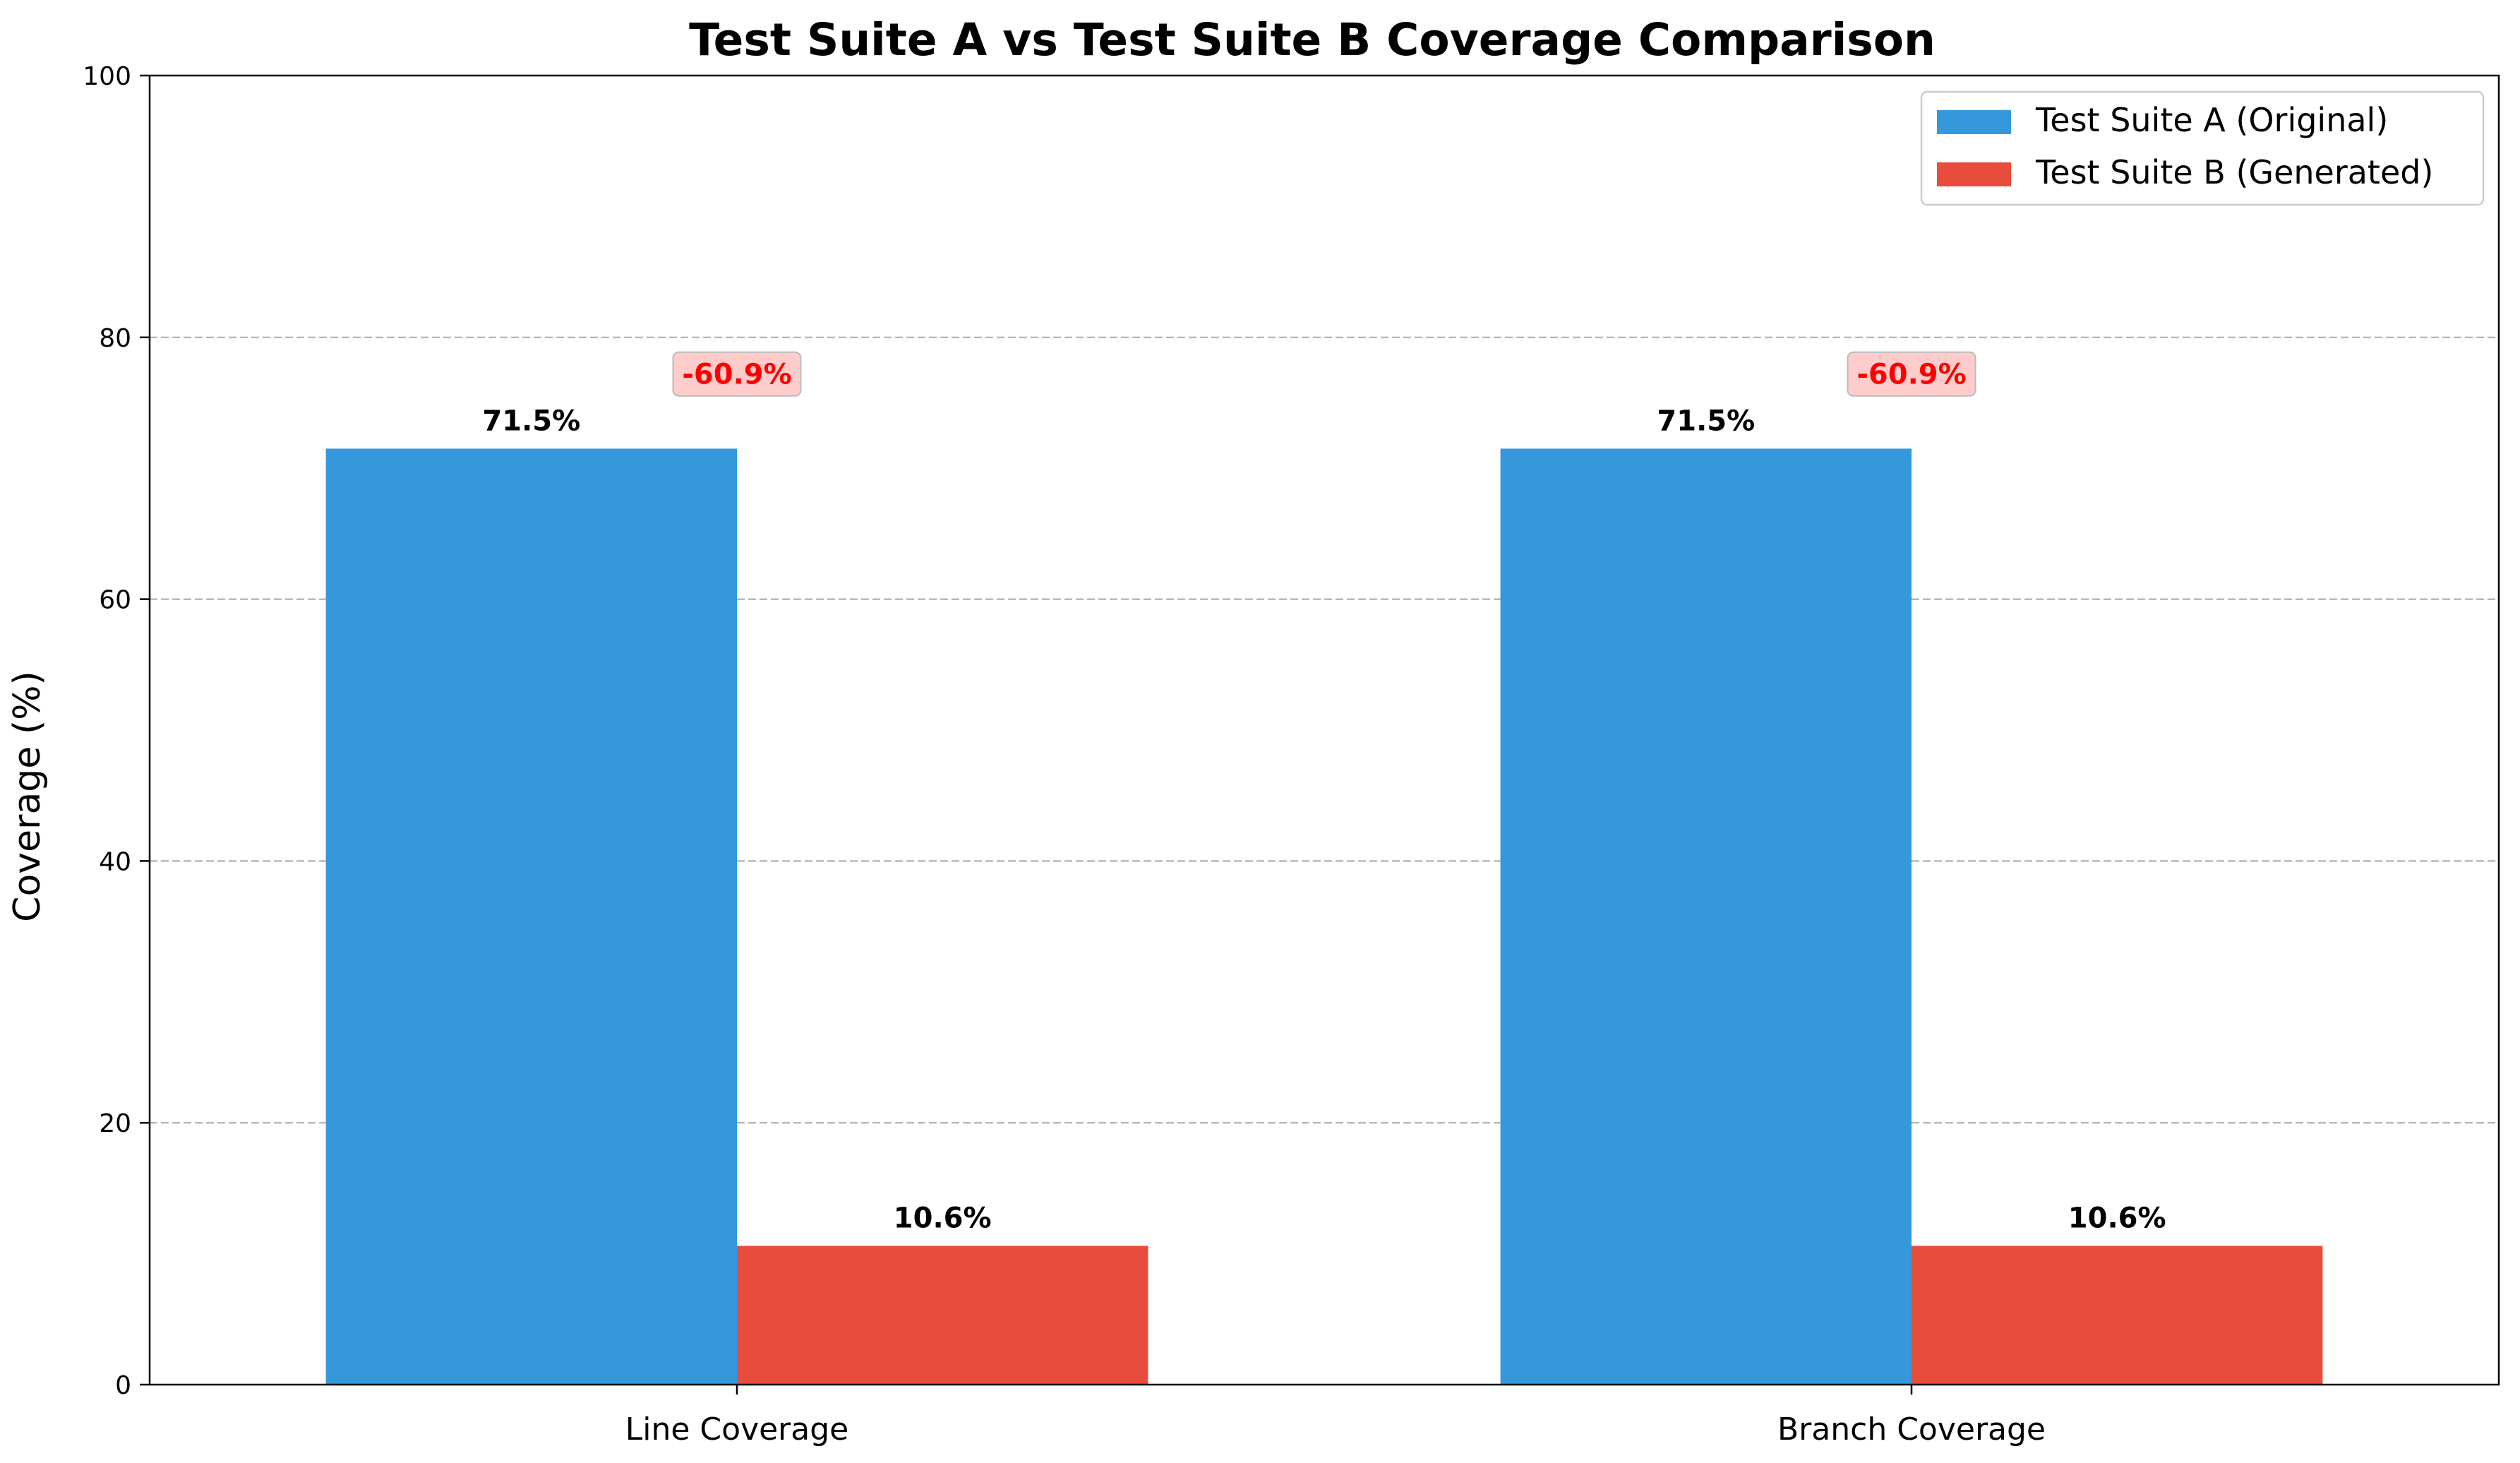  I want to click on legend-label: Test Suite A (Original), so click(2212, 120).